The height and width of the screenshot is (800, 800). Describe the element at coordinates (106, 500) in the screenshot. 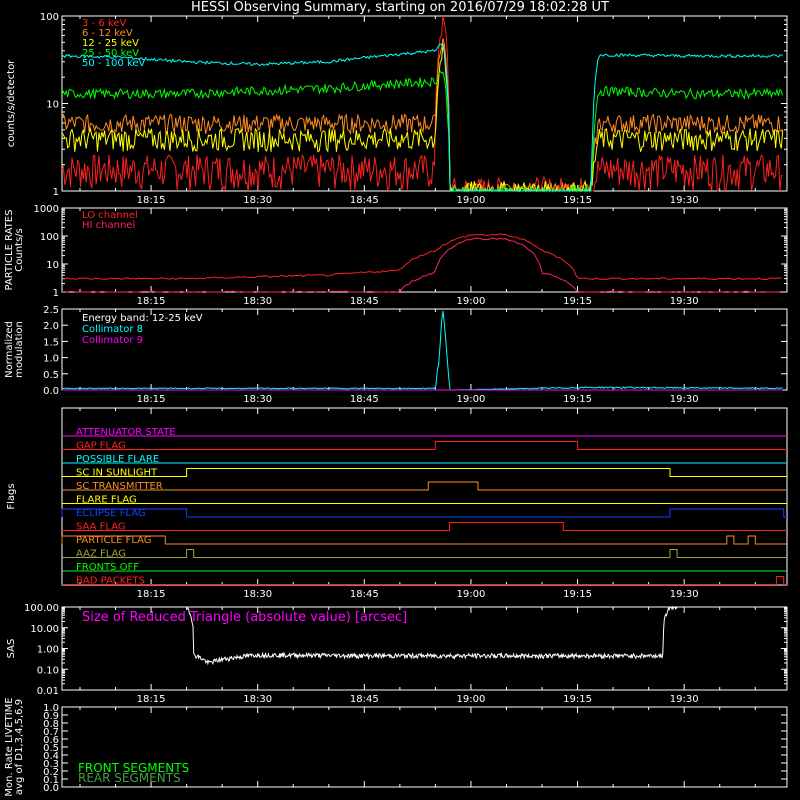

I see `flag-label-flare-flag: FLARE FLAG` at that location.